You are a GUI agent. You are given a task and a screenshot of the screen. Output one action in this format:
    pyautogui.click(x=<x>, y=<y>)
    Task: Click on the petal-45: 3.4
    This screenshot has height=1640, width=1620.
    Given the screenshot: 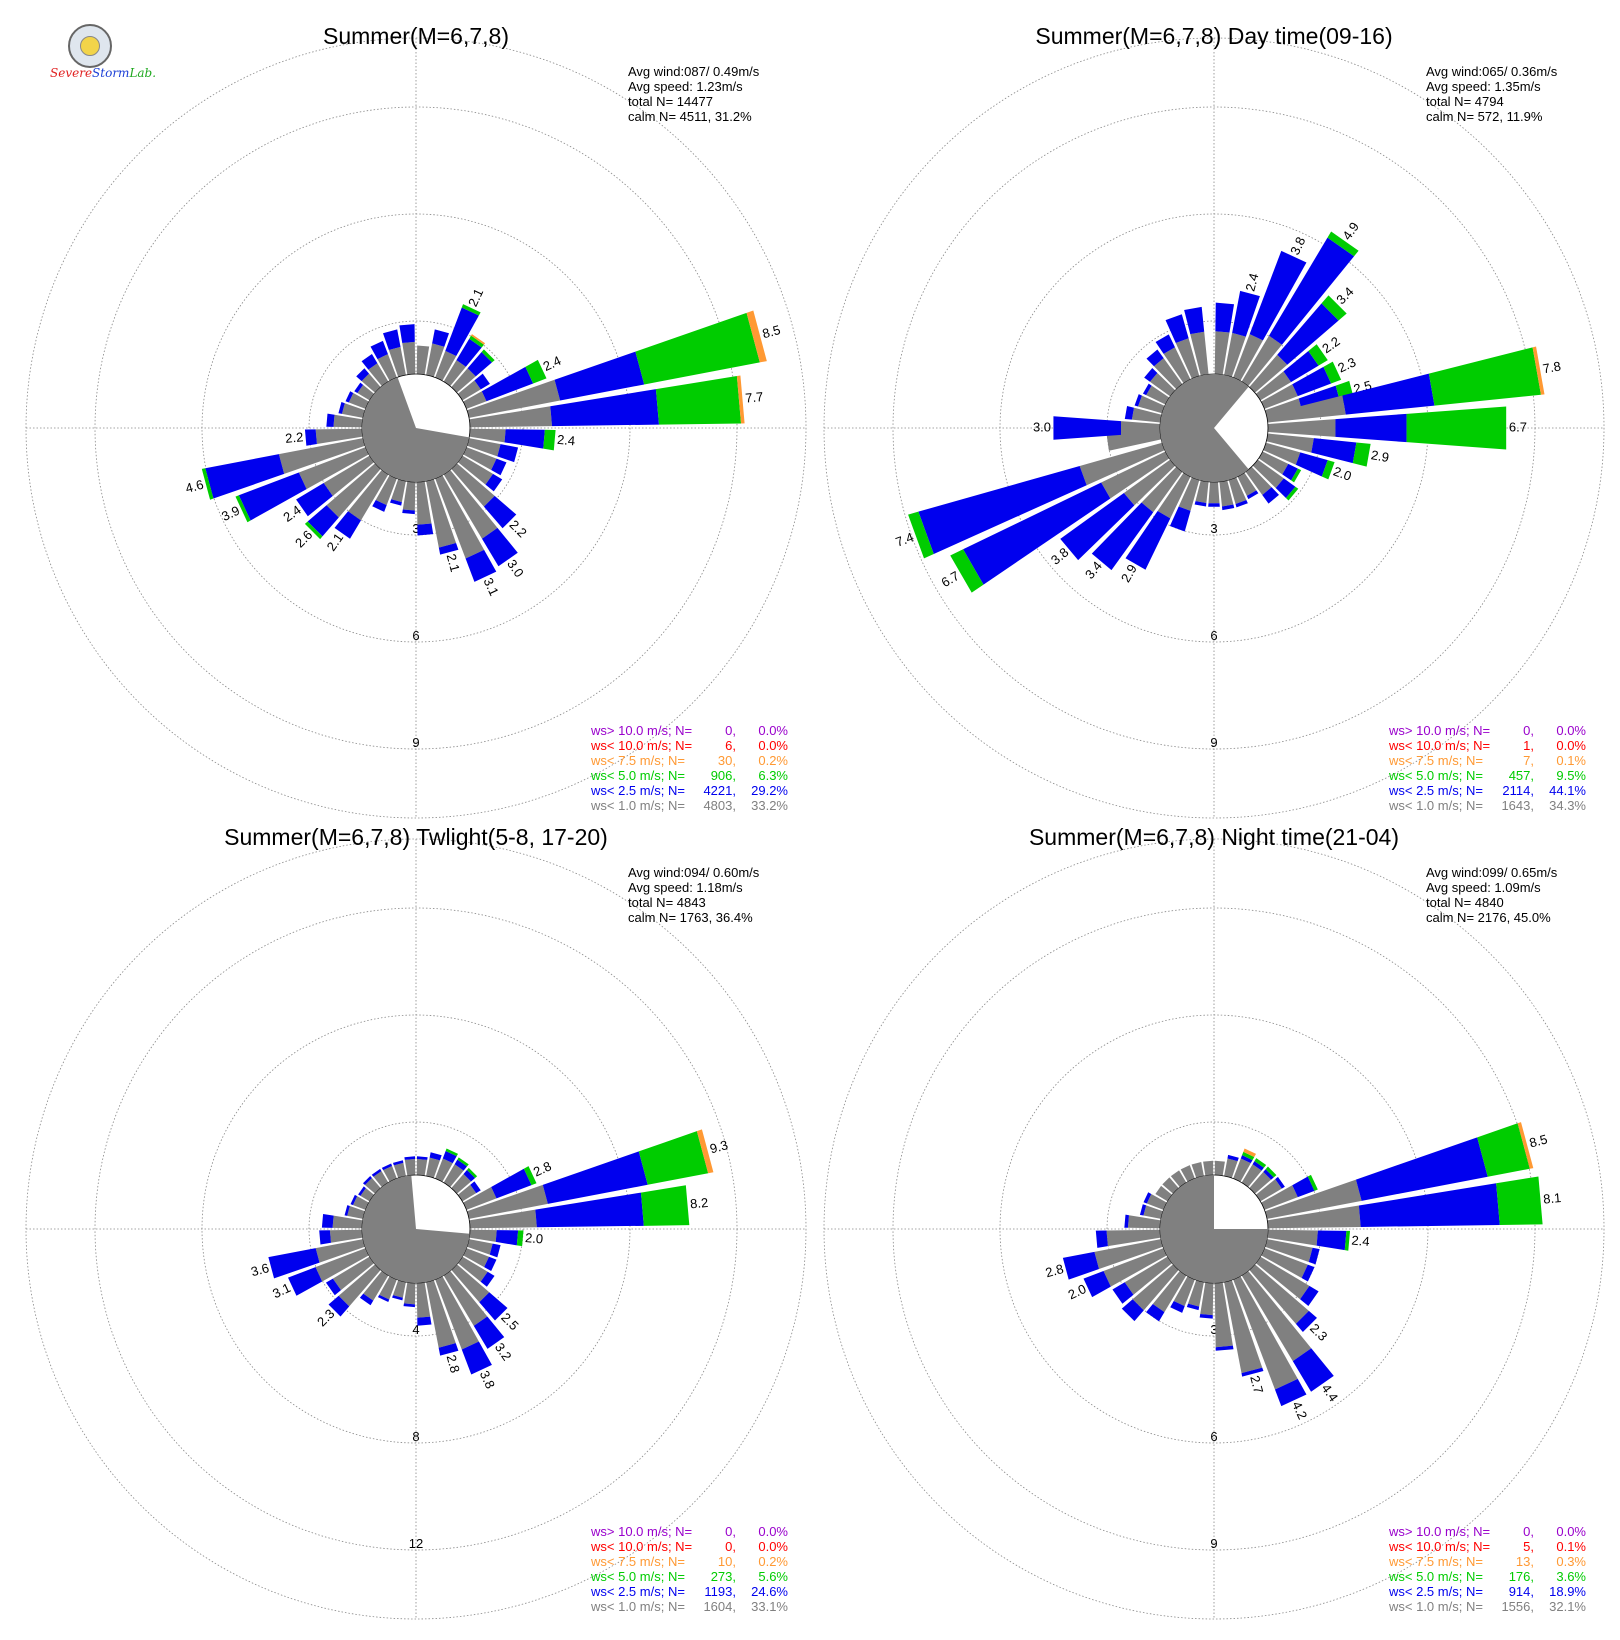 What is the action you would take?
    pyautogui.click(x=1303, y=338)
    